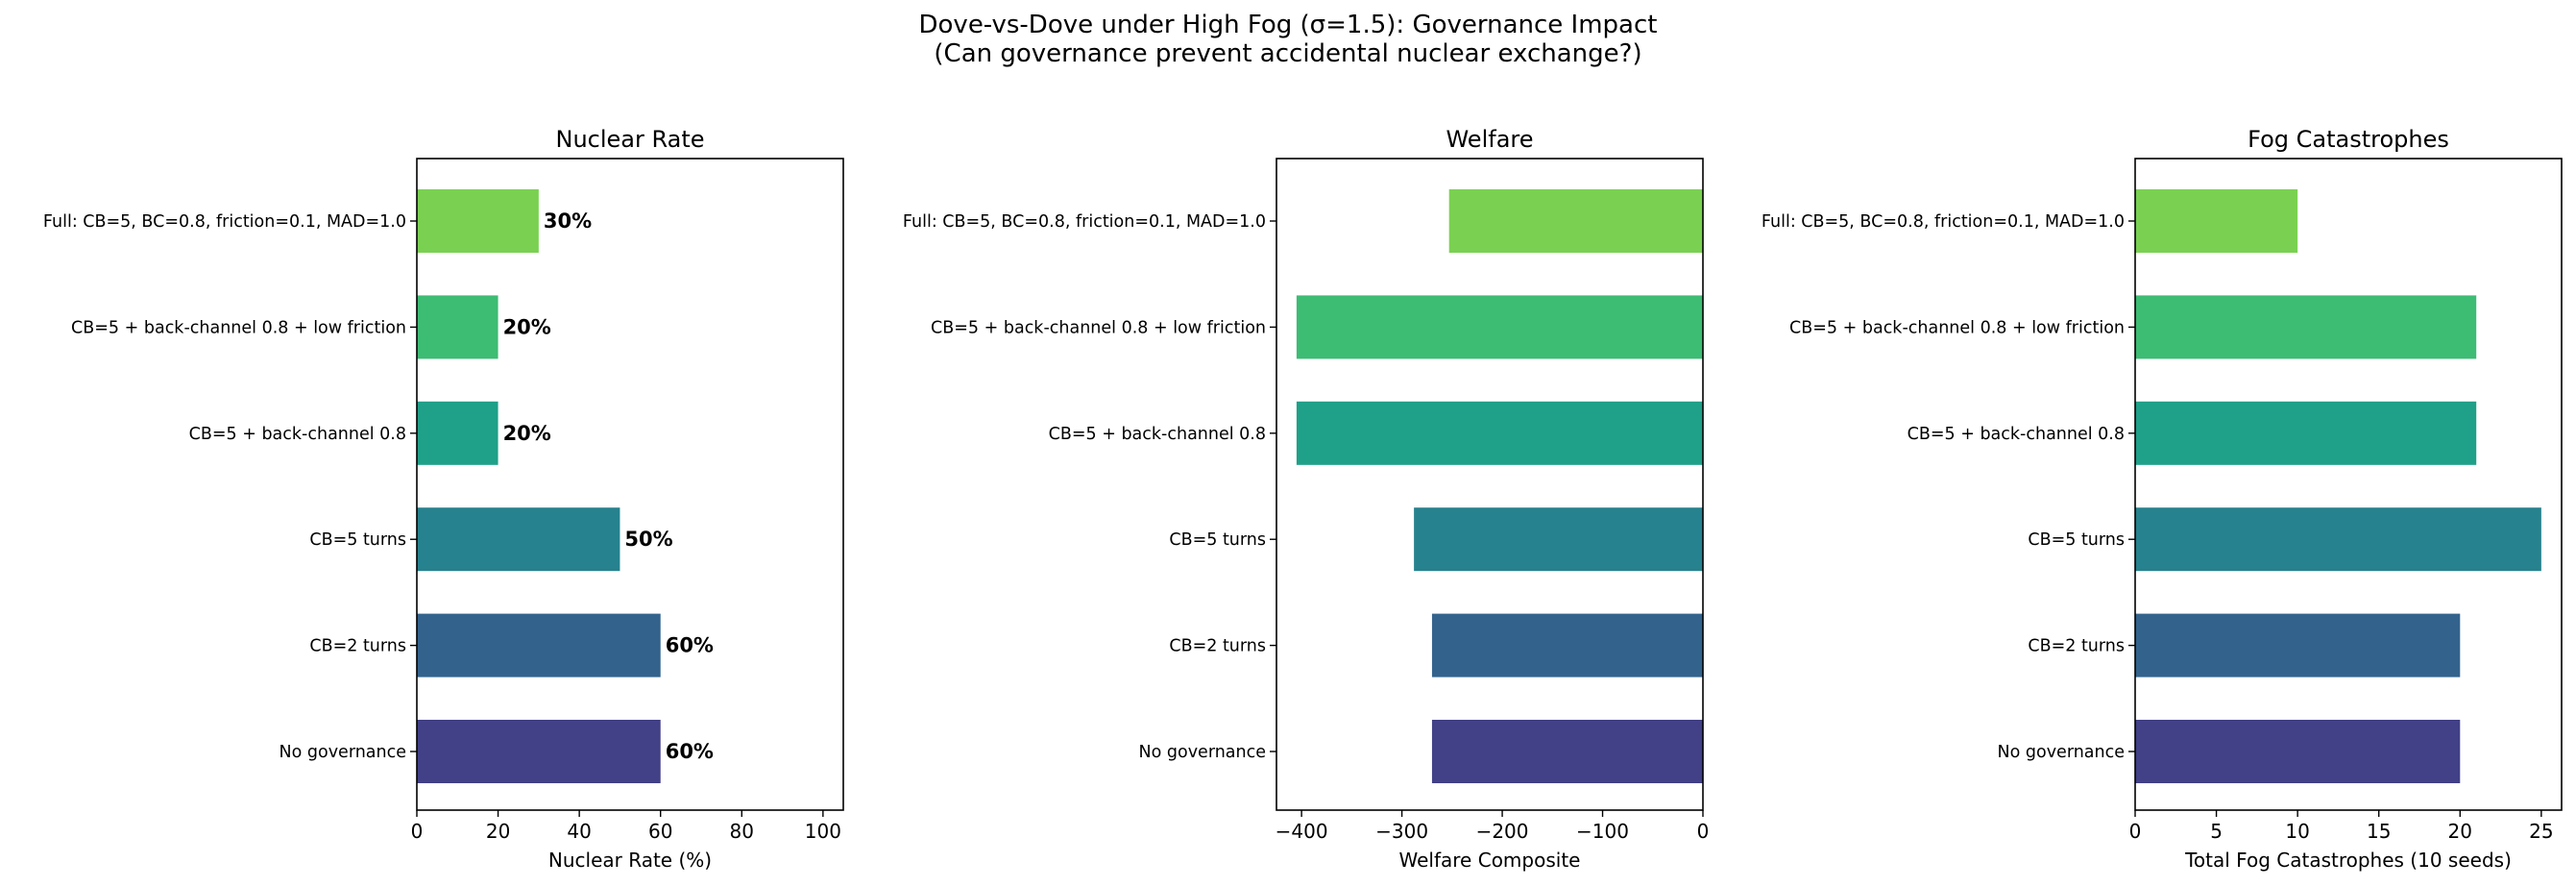 The width and height of the screenshot is (2576, 887). What do you see at coordinates (742, 831) in the screenshot?
I see `x-tick-label: 80` at bounding box center [742, 831].